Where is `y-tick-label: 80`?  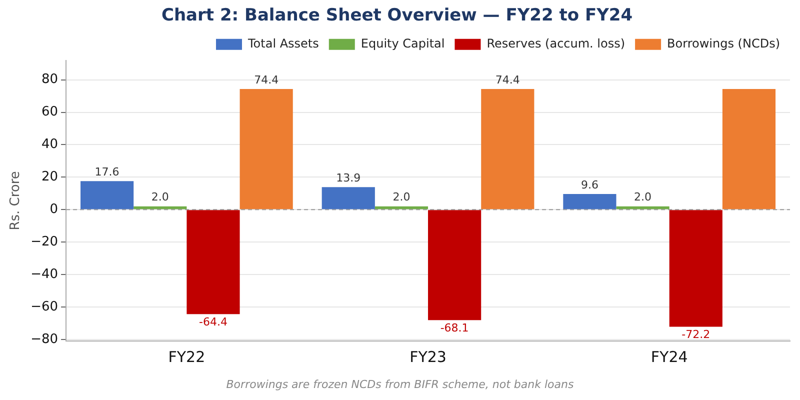 y-tick-label: 80 is located at coordinates (49, 80).